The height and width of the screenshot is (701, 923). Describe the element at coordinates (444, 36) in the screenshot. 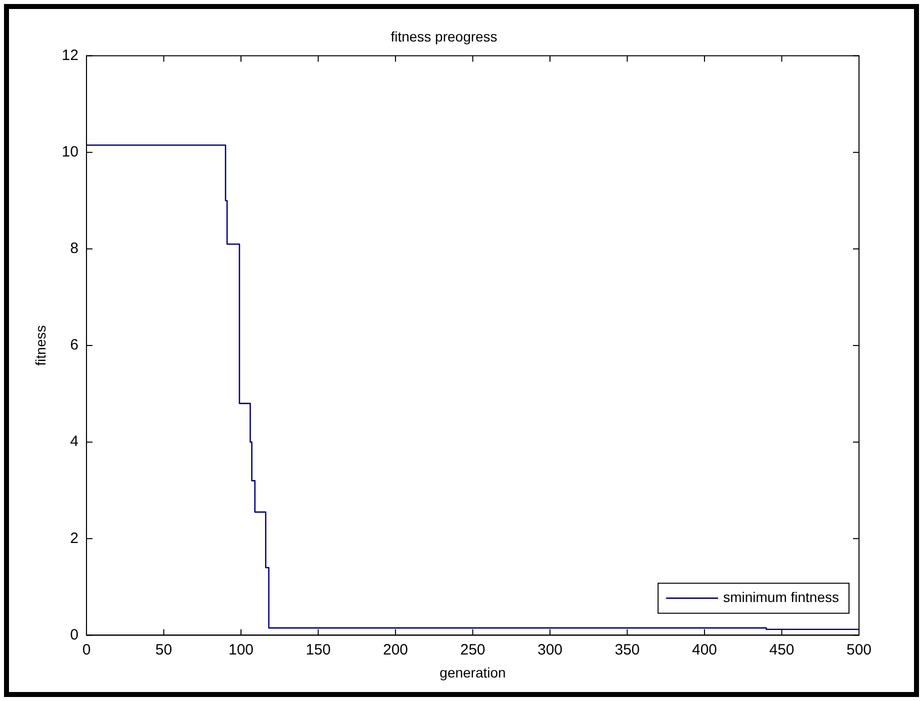

I see `chart-title: fitness preogress` at that location.